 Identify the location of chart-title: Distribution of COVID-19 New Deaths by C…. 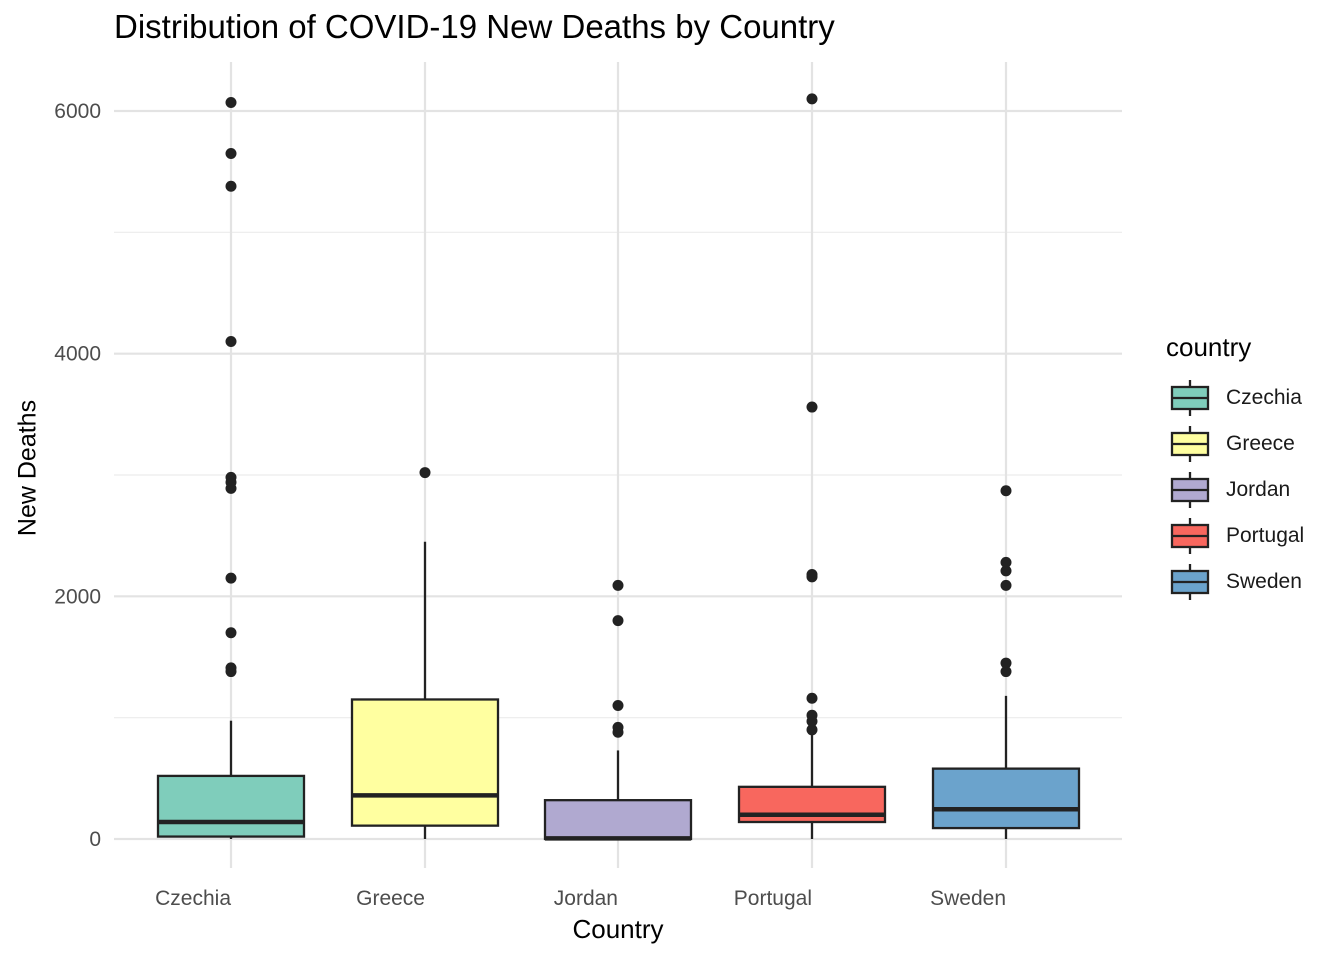
(474, 26).